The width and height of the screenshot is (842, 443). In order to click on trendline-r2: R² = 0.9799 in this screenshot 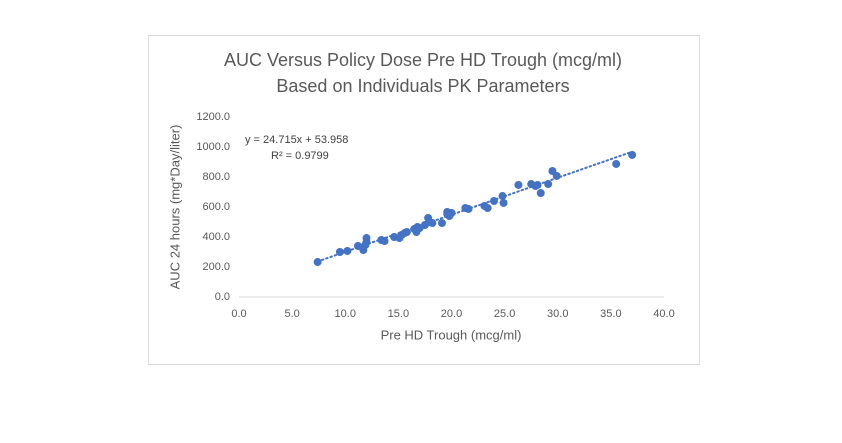, I will do `click(300, 156)`.